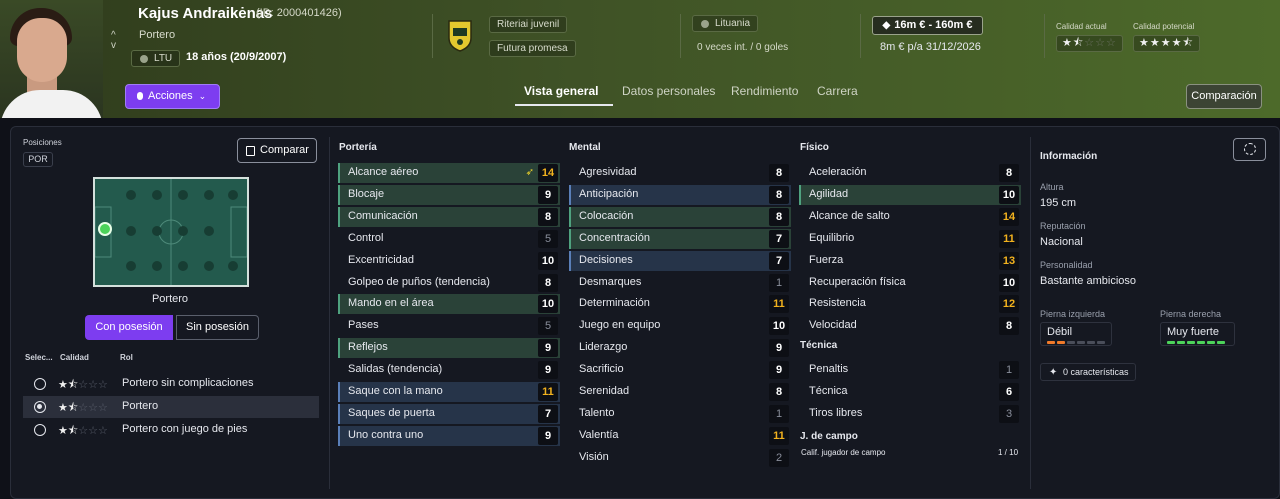 The image size is (1280, 499). Describe the element at coordinates (910, 173) in the screenshot. I see `attribute-row: Aceleración 8` at that location.